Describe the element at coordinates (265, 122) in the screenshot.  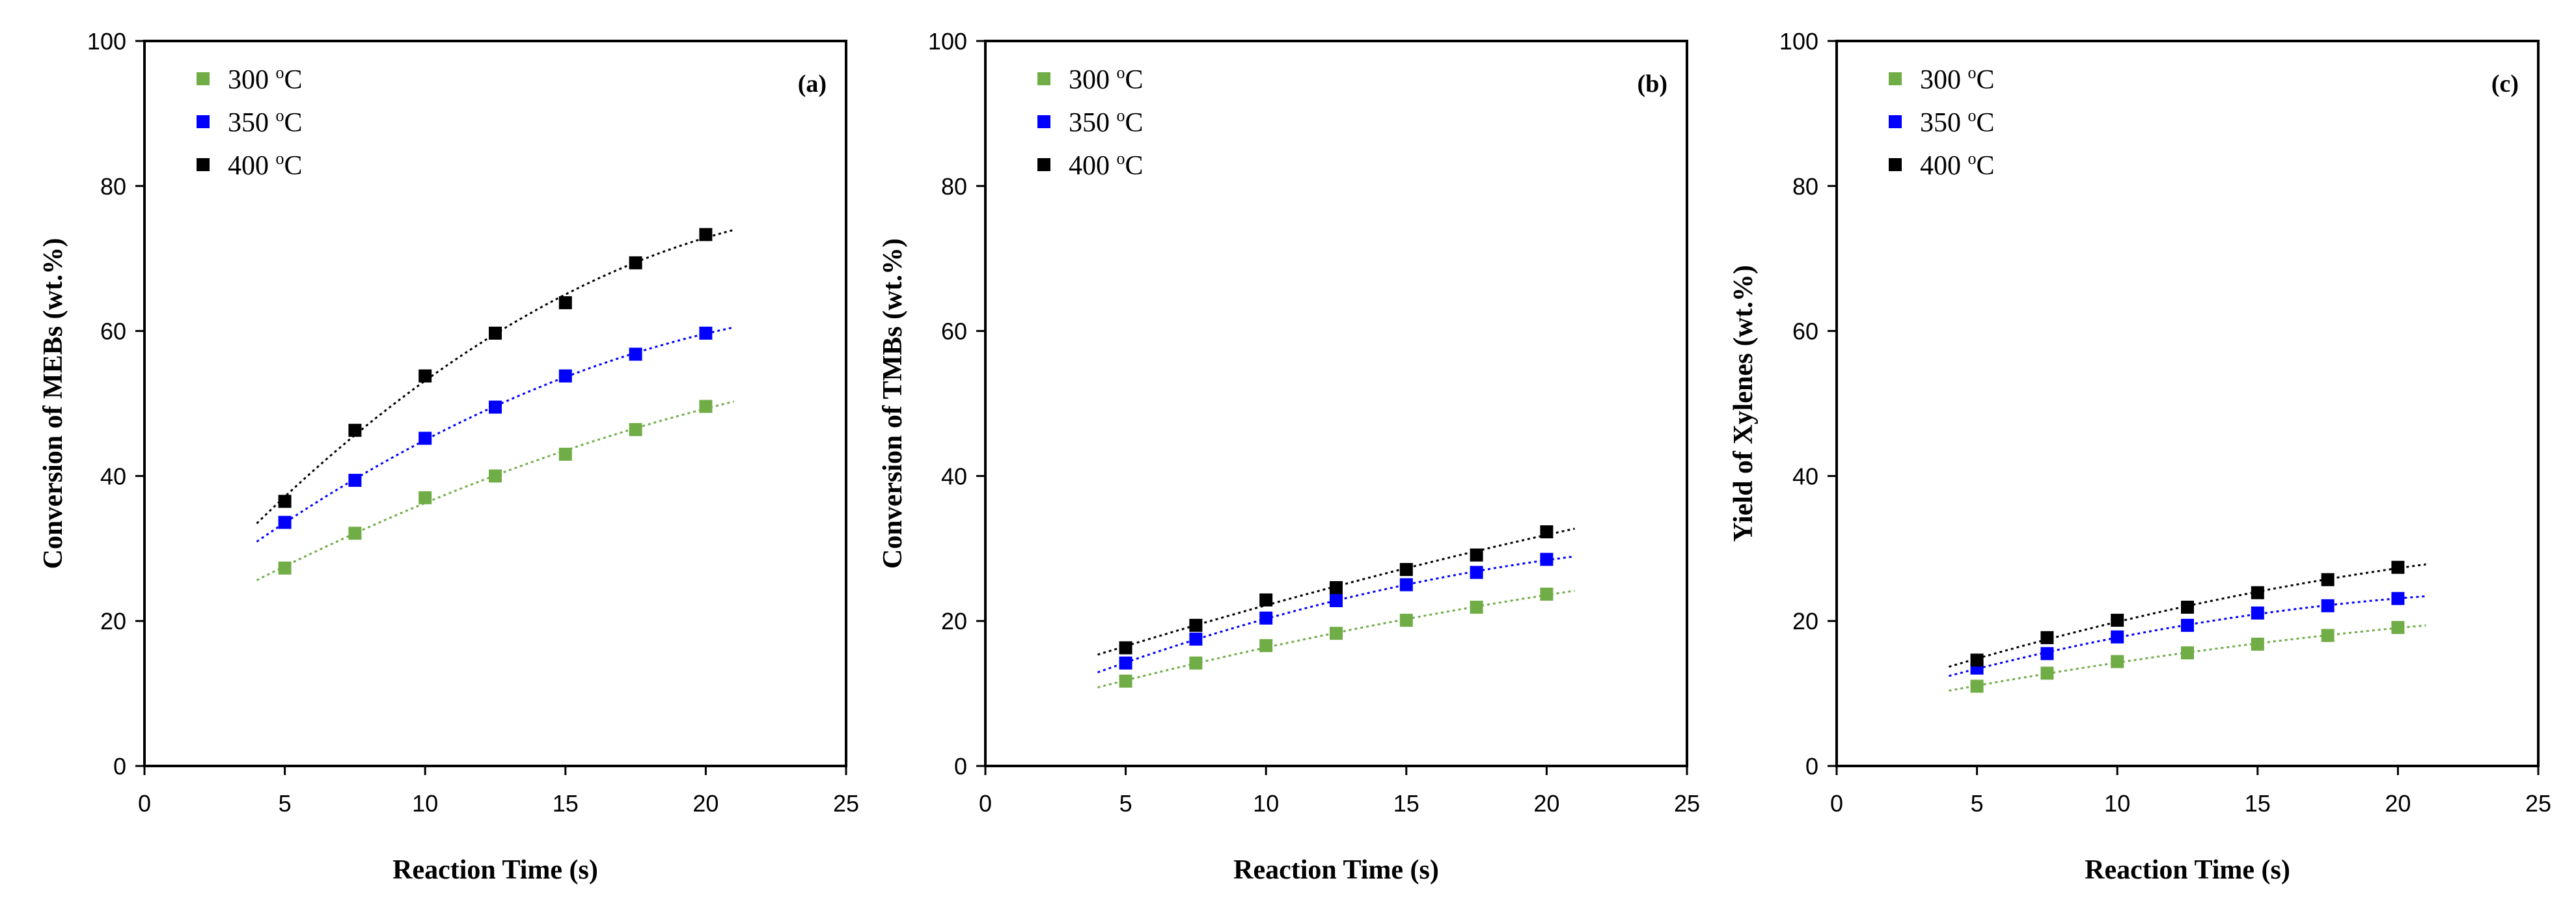
I see `legend-label-350: 350 oC` at that location.